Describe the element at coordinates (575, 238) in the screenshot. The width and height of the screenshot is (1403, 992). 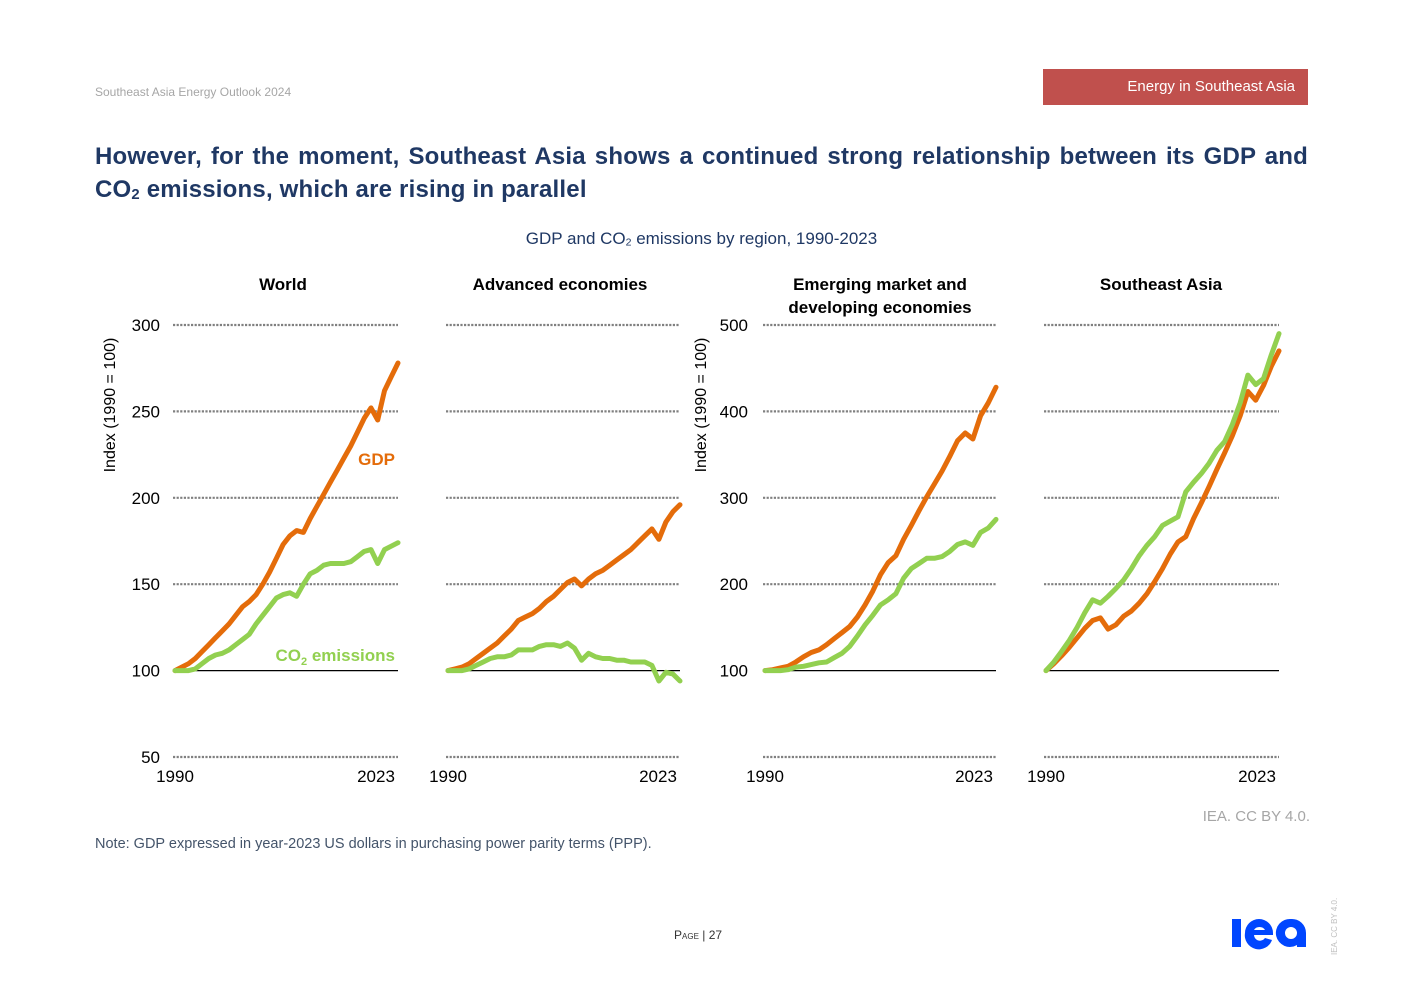
I see `chart-subtitle-part1: GDP and CO` at that location.